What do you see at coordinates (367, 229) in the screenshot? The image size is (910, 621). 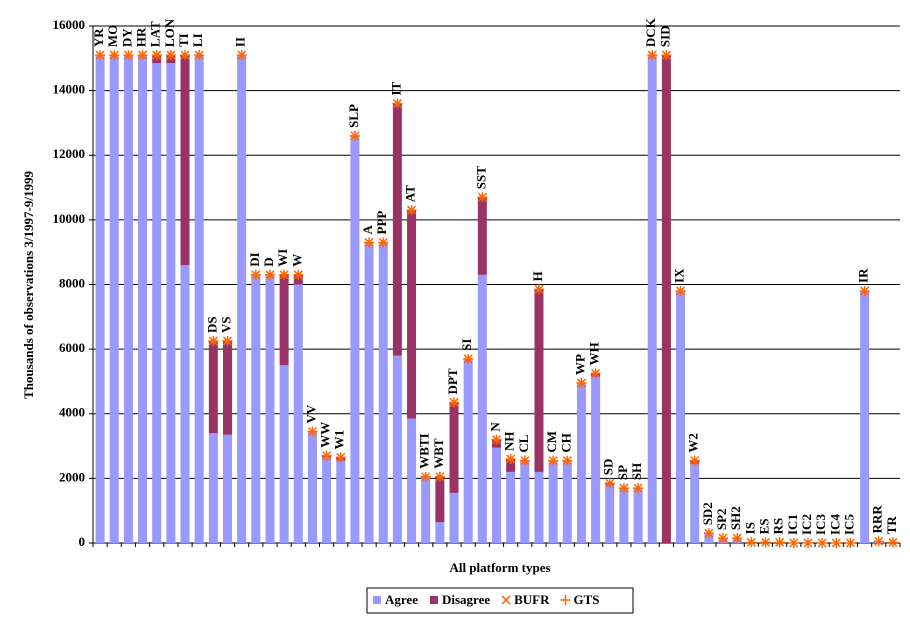 I see `category-label: A` at bounding box center [367, 229].